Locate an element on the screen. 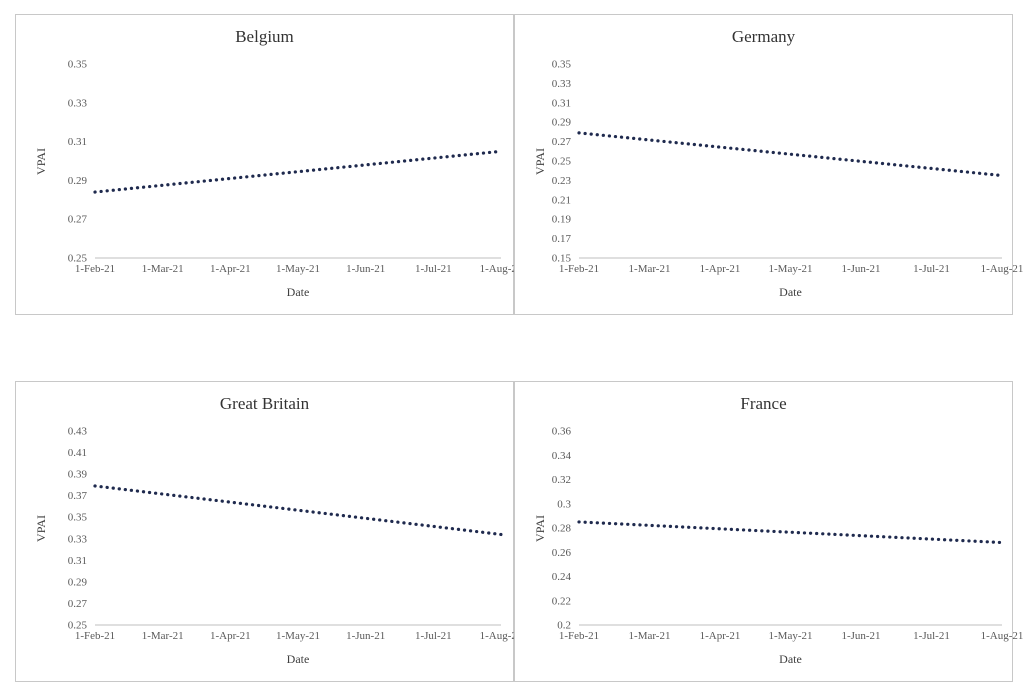 Image resolution: width=1024 pixels, height=690 pixels. chart-title: Germany is located at coordinates (763, 36).